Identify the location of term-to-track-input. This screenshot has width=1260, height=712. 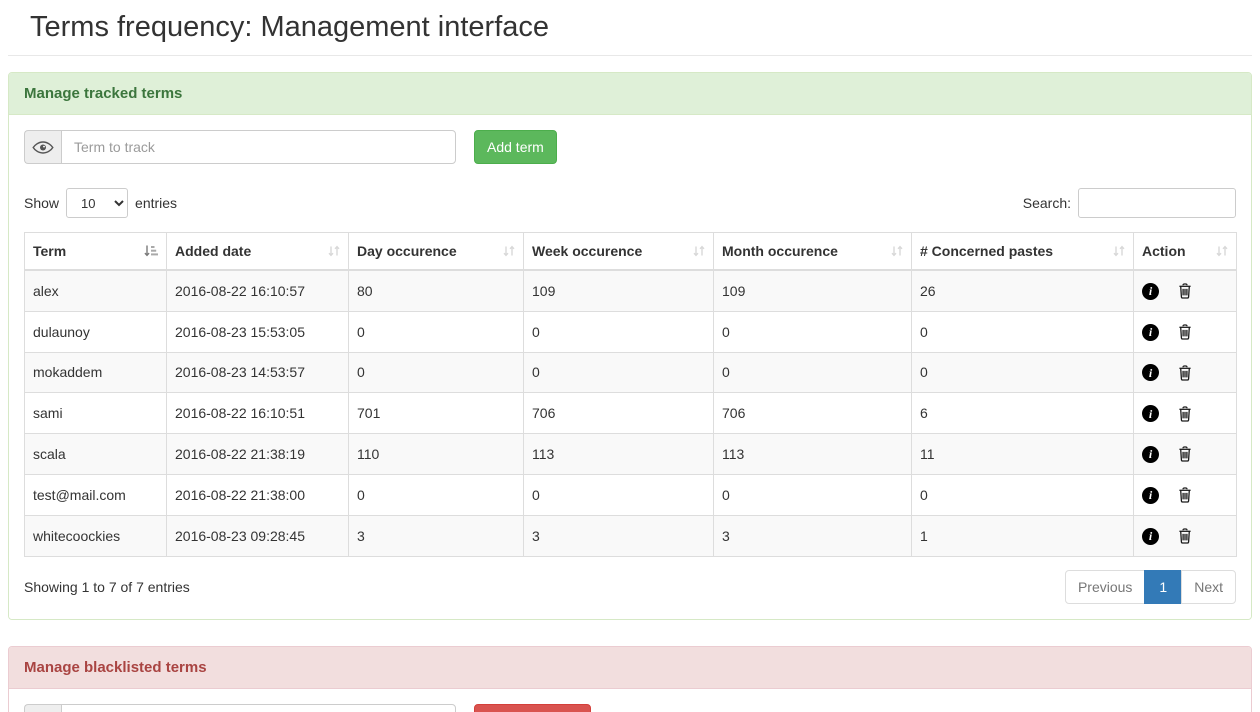
(258, 147).